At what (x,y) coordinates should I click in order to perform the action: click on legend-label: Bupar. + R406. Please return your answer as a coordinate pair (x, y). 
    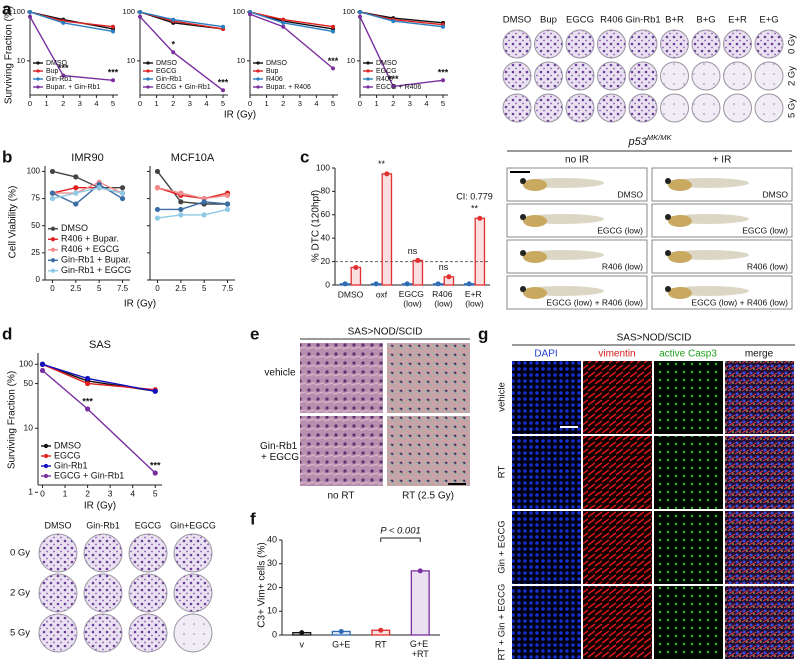
    Looking at the image, I should click on (288, 87).